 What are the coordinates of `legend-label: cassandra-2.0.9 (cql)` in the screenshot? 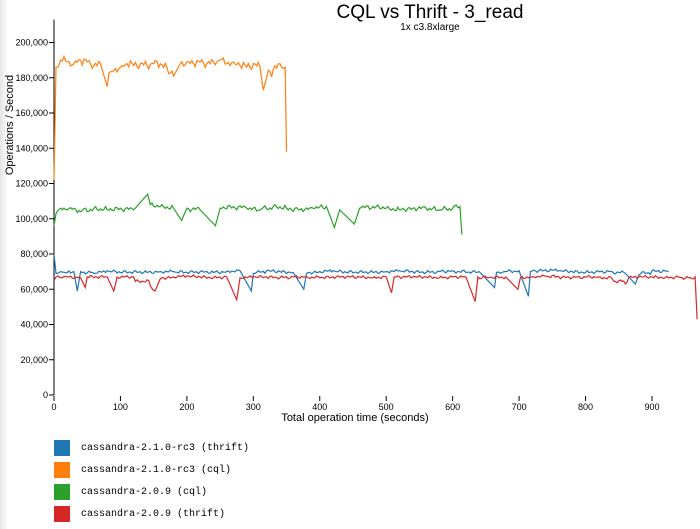 It's located at (144, 492).